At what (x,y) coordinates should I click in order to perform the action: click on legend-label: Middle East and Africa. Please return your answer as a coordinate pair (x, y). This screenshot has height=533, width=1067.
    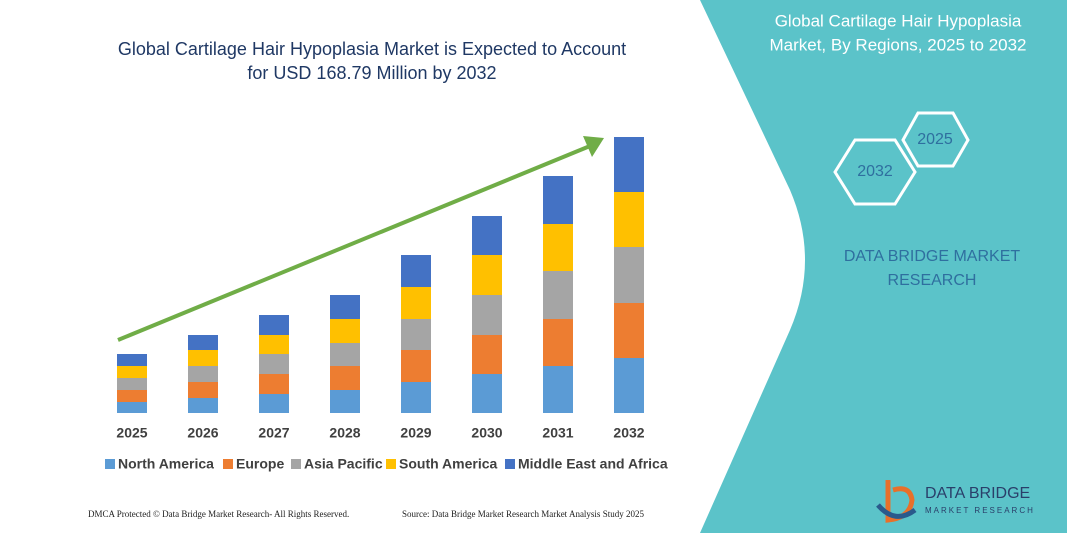
    Looking at the image, I should click on (593, 464).